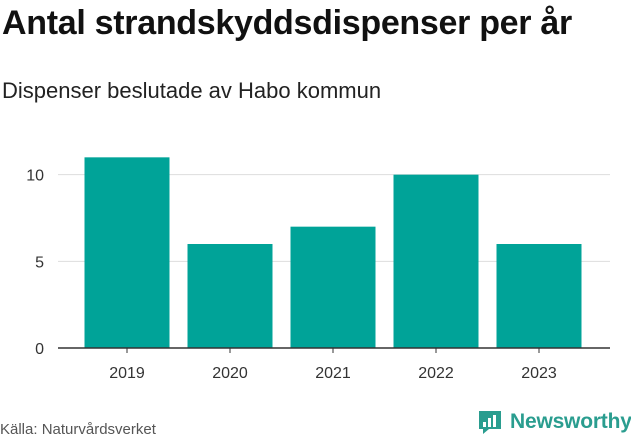 This screenshot has width=631, height=439. What do you see at coordinates (490, 422) in the screenshot?
I see `newsworthy-logo-icon` at bounding box center [490, 422].